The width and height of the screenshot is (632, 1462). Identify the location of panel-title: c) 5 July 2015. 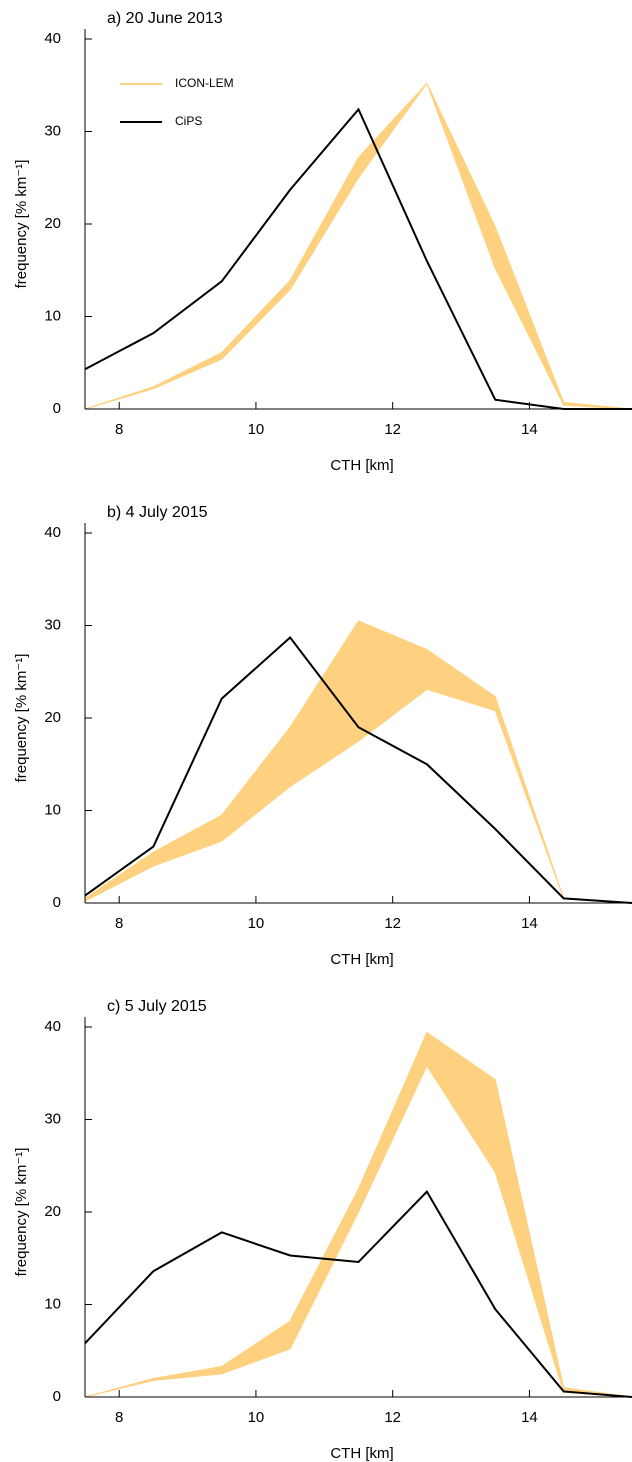
(157, 1006).